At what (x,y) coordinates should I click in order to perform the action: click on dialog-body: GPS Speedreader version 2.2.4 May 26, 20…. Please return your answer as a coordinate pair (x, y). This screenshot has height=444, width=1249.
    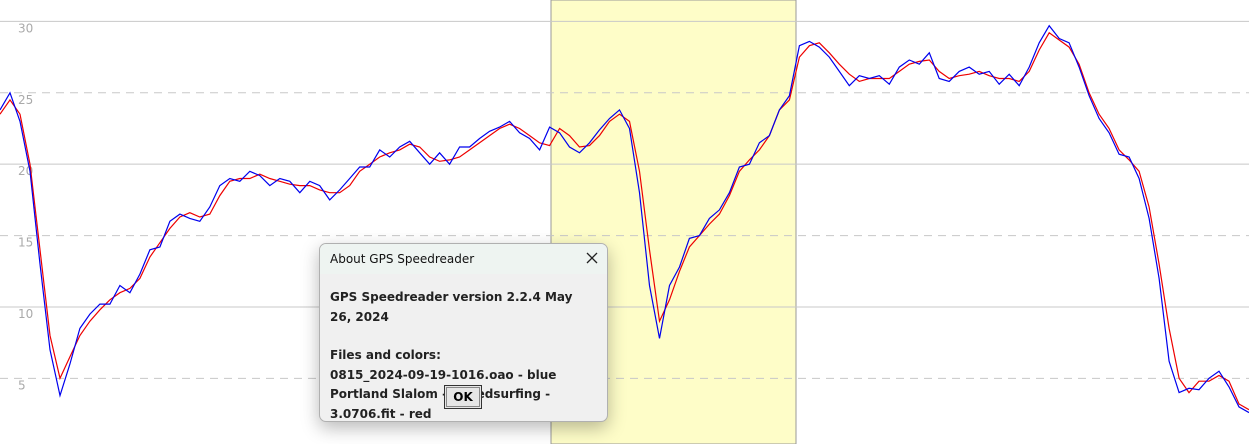
    Looking at the image, I should click on (463, 347).